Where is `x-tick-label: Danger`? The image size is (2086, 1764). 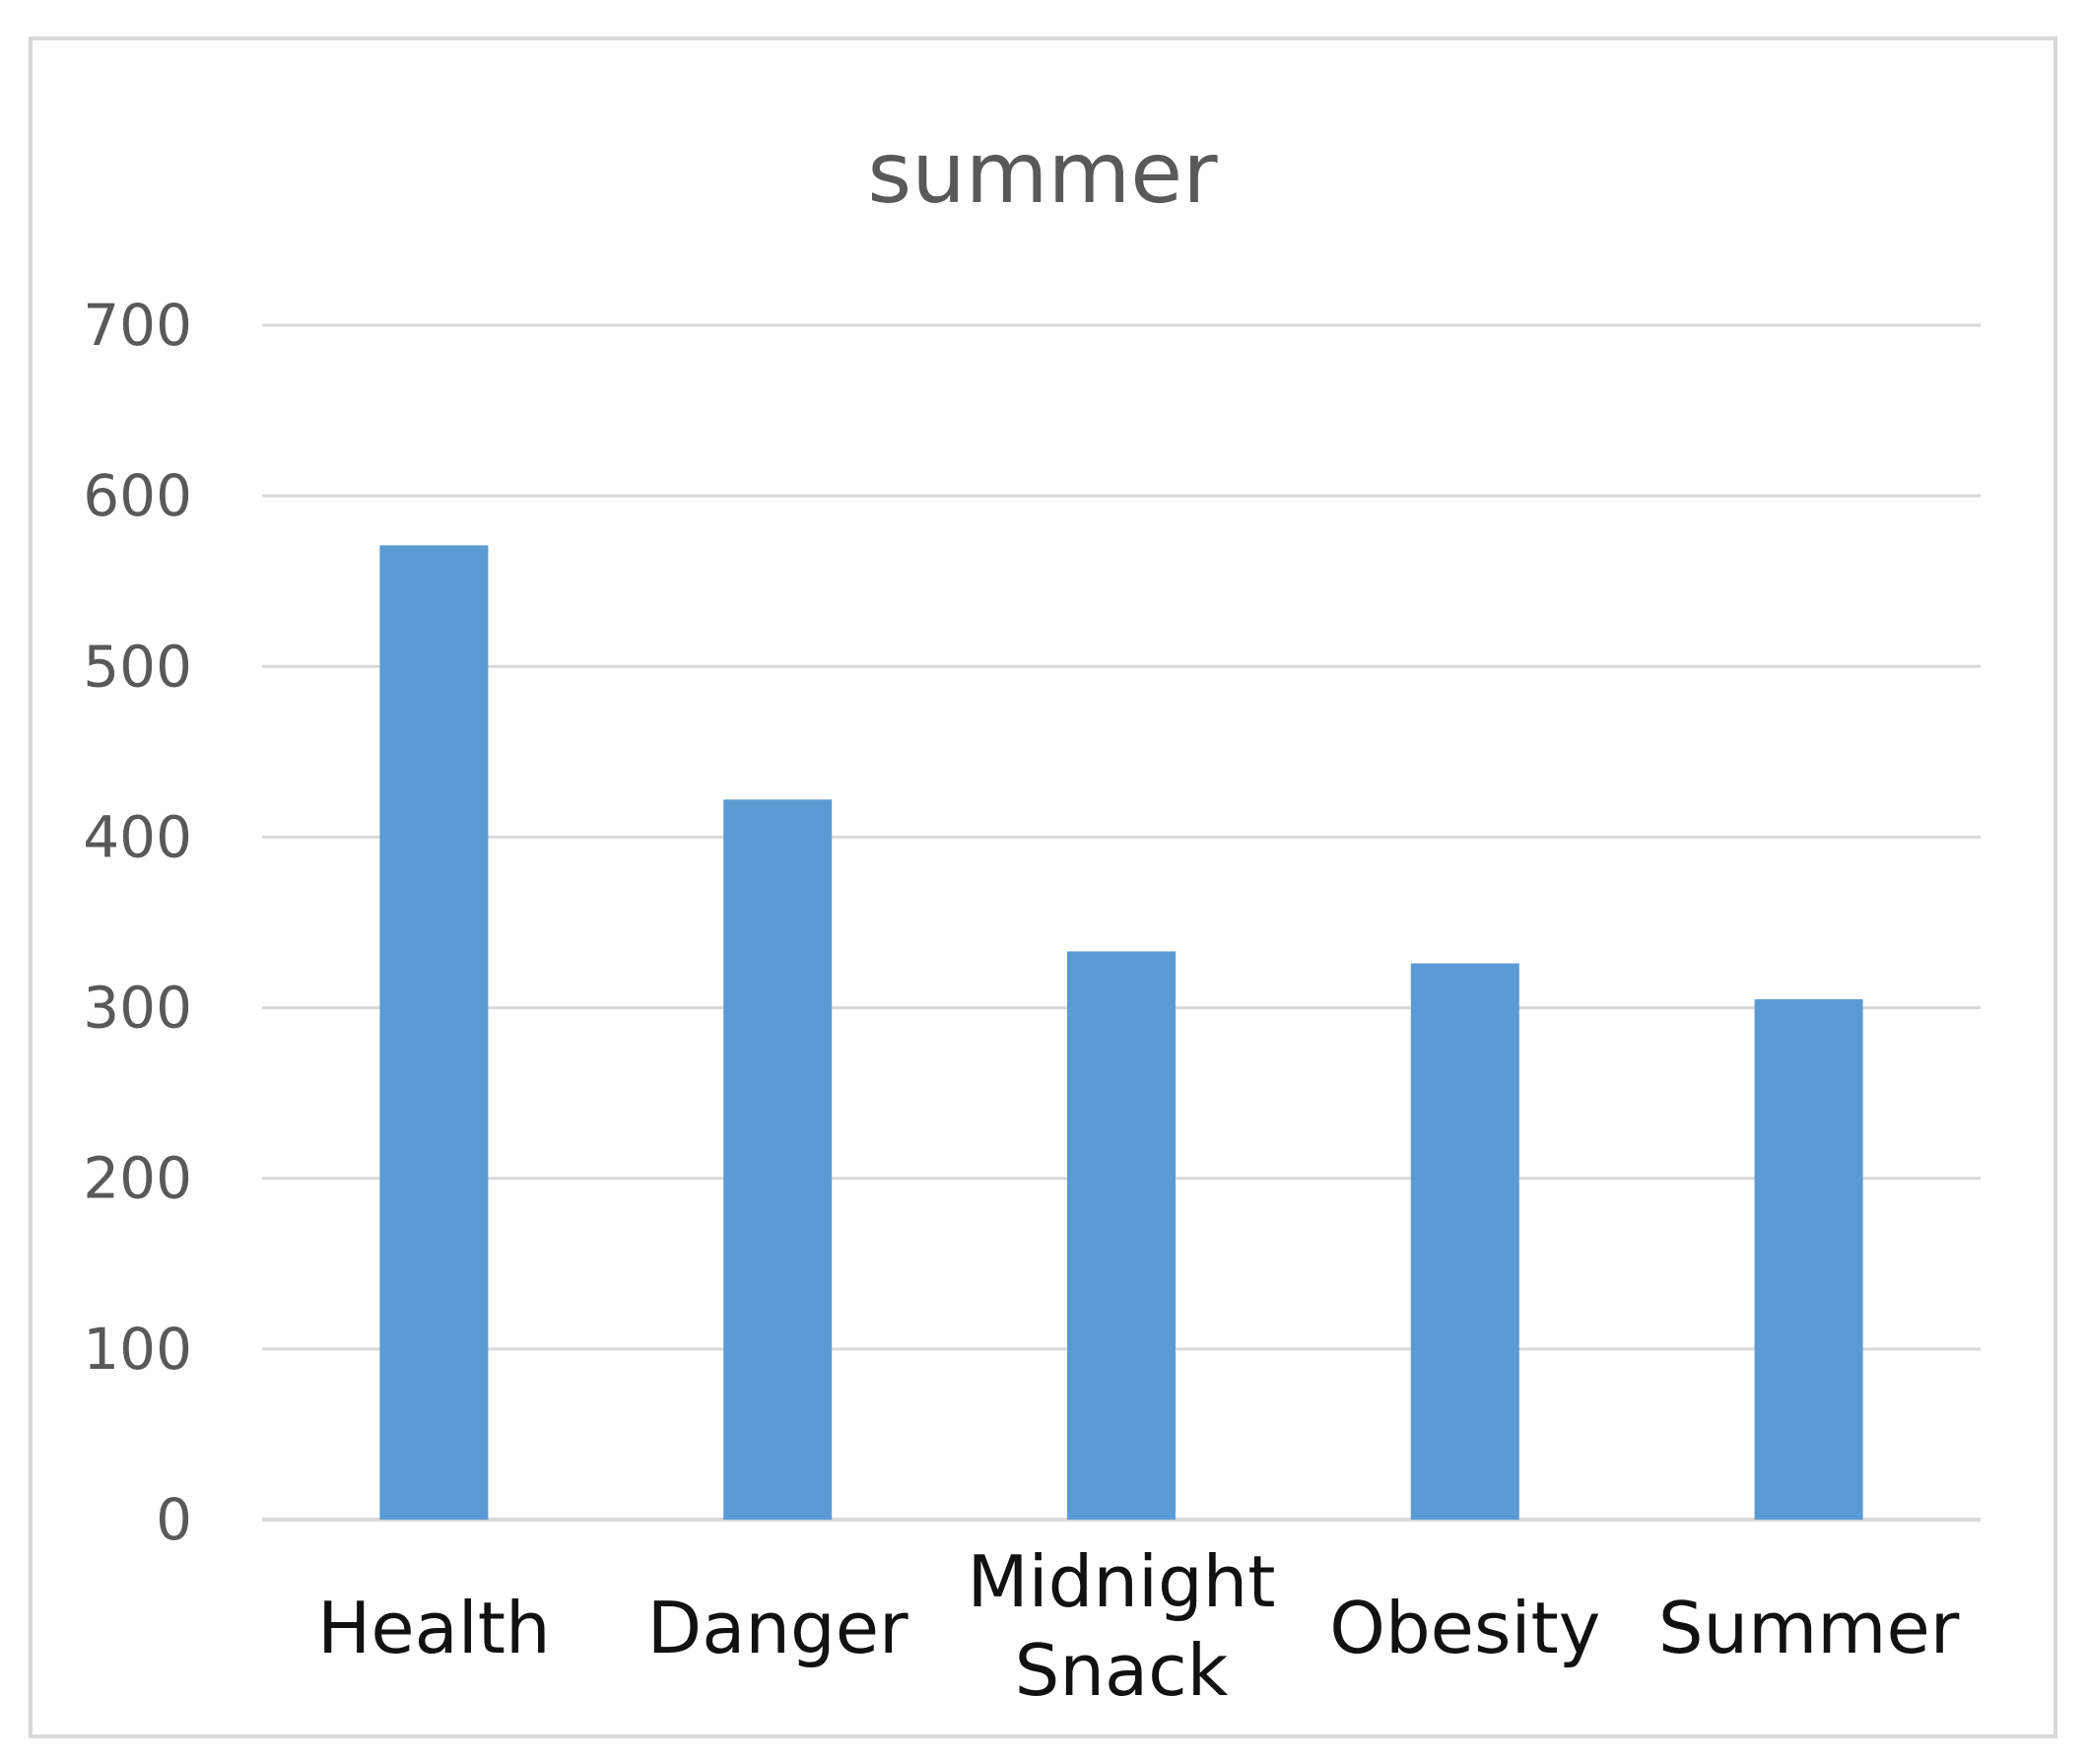 x-tick-label: Danger is located at coordinates (777, 1628).